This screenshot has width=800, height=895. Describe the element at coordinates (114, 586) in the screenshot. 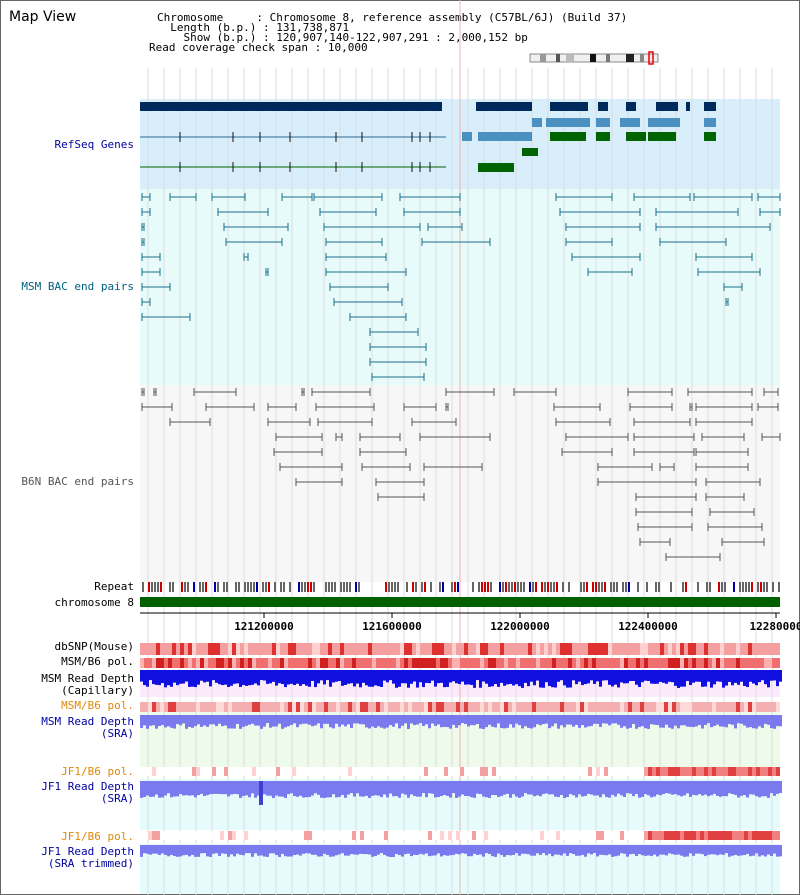

I see `label-repeat: Repeat` at that location.